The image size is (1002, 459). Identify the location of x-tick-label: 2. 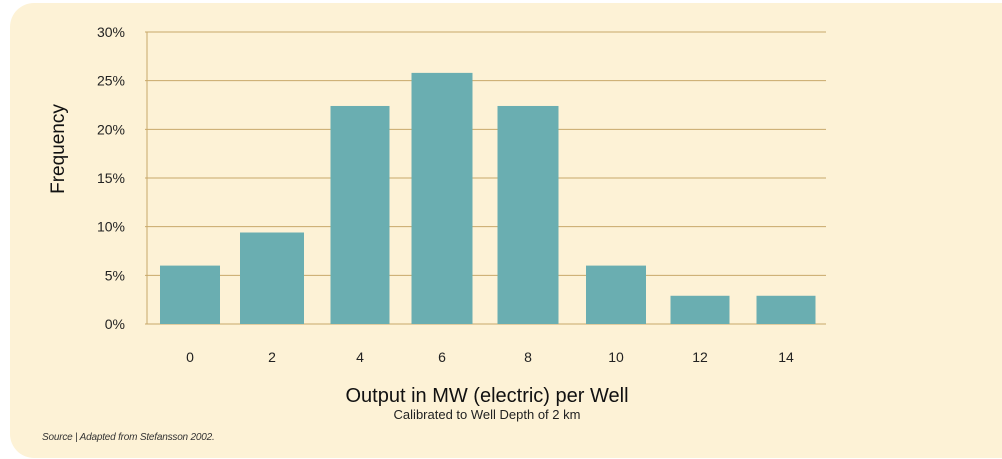
(272, 357).